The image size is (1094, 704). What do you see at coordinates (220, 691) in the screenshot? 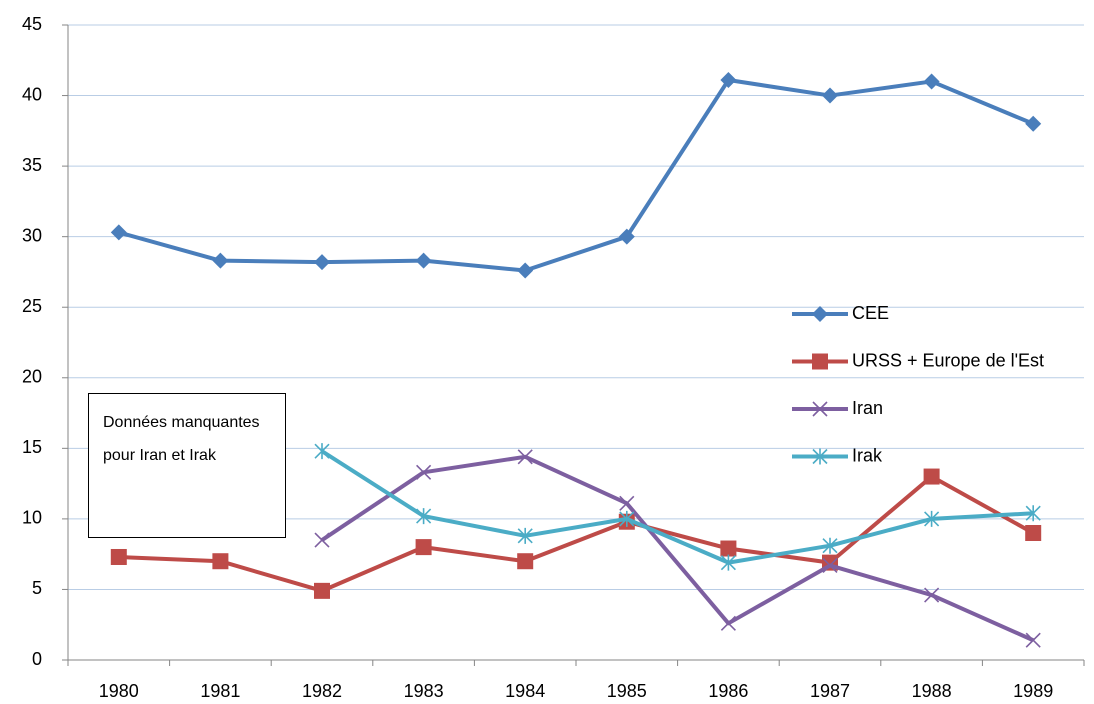
I see `x-tick-label: 1981` at bounding box center [220, 691].